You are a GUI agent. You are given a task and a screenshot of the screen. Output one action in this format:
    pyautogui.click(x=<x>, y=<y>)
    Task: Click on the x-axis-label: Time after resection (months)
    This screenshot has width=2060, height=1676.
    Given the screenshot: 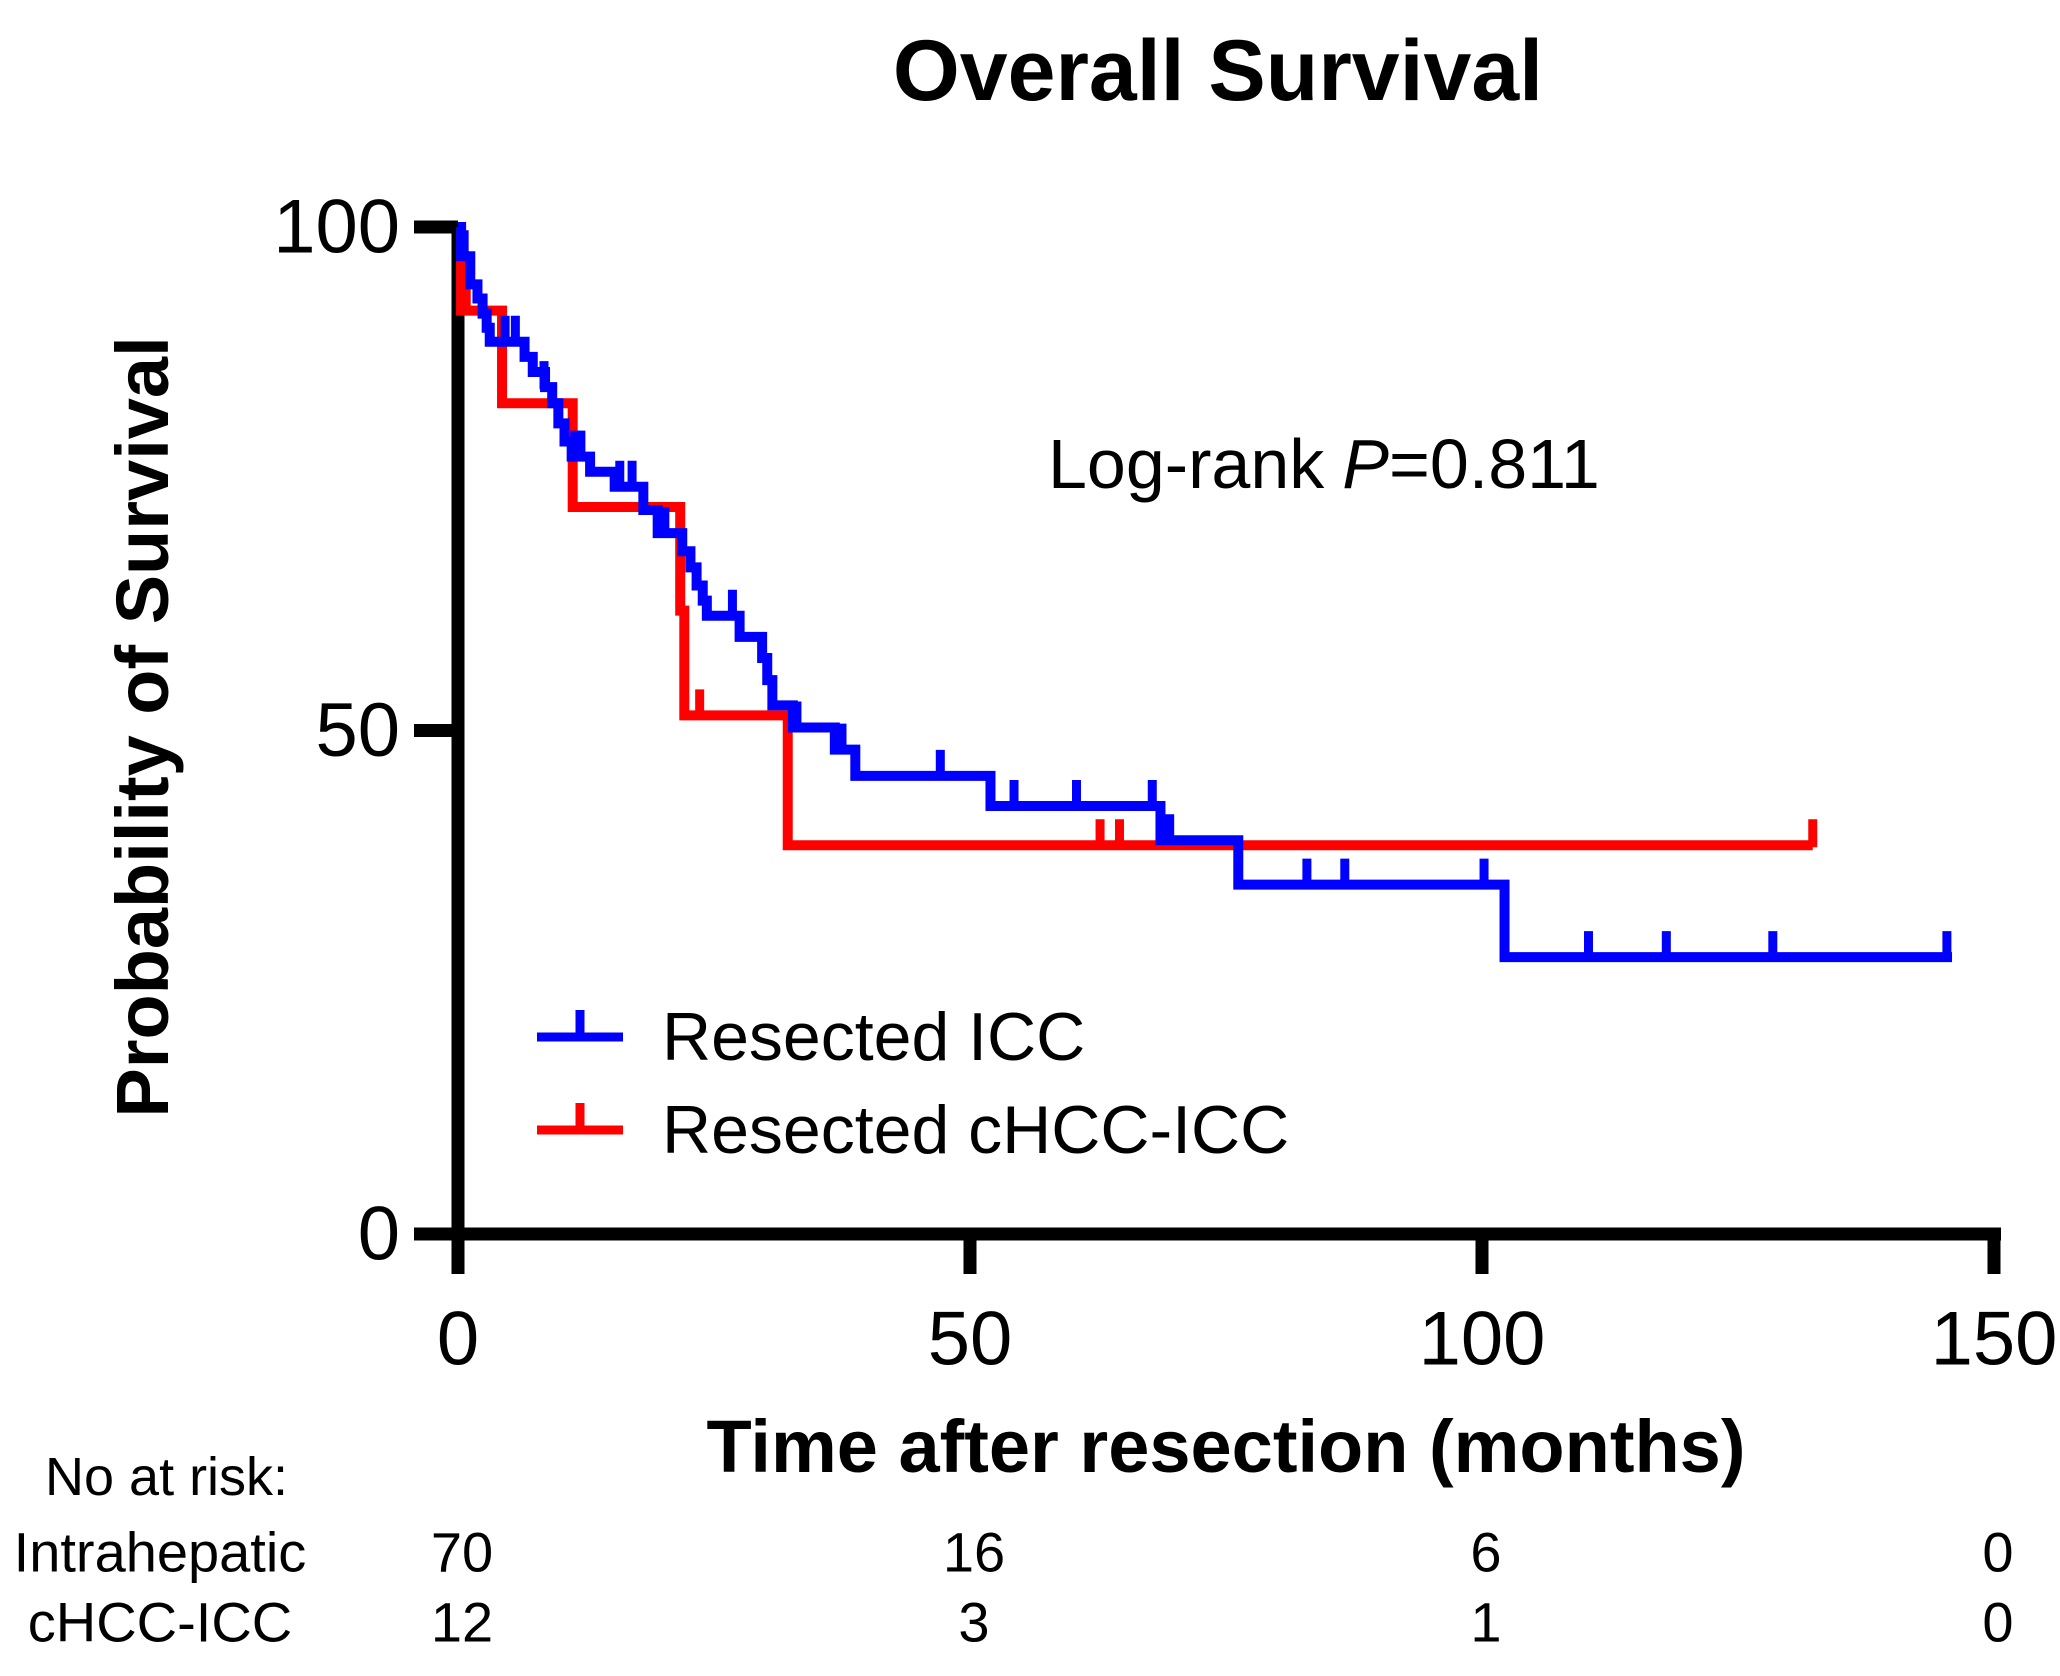 What is the action you would take?
    pyautogui.click(x=1226, y=1446)
    